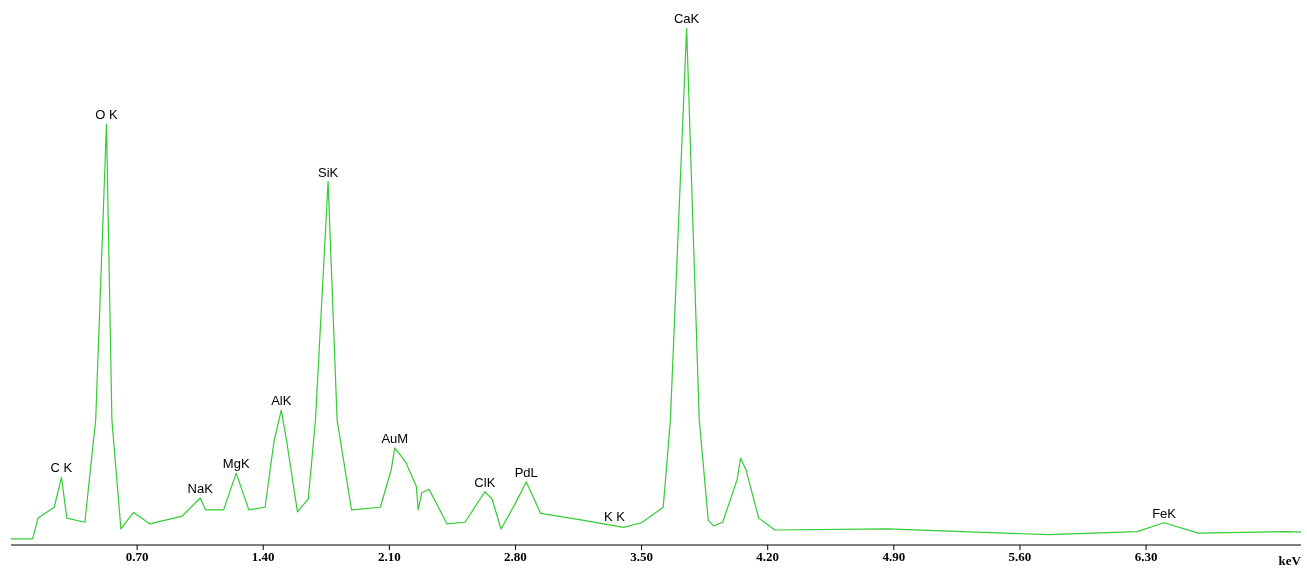 This screenshot has width=1307, height=577. What do you see at coordinates (526, 472) in the screenshot?
I see `annotation: PdL` at bounding box center [526, 472].